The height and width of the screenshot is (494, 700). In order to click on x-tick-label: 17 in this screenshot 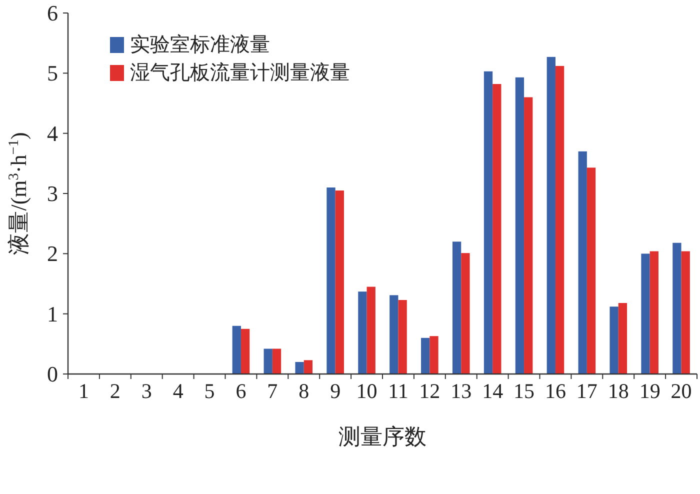, I will do `click(587, 391)`.